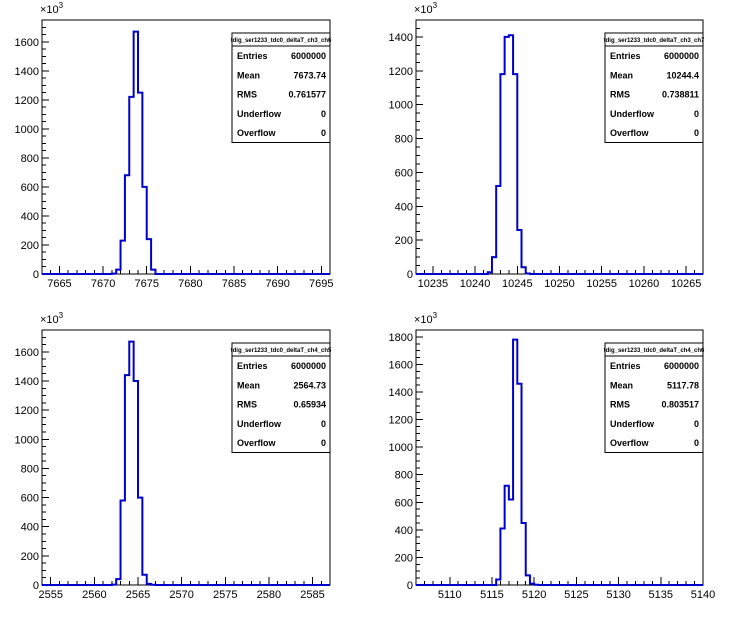 The width and height of the screenshot is (746, 622). I want to click on x-tick-label: 5125, so click(576, 595).